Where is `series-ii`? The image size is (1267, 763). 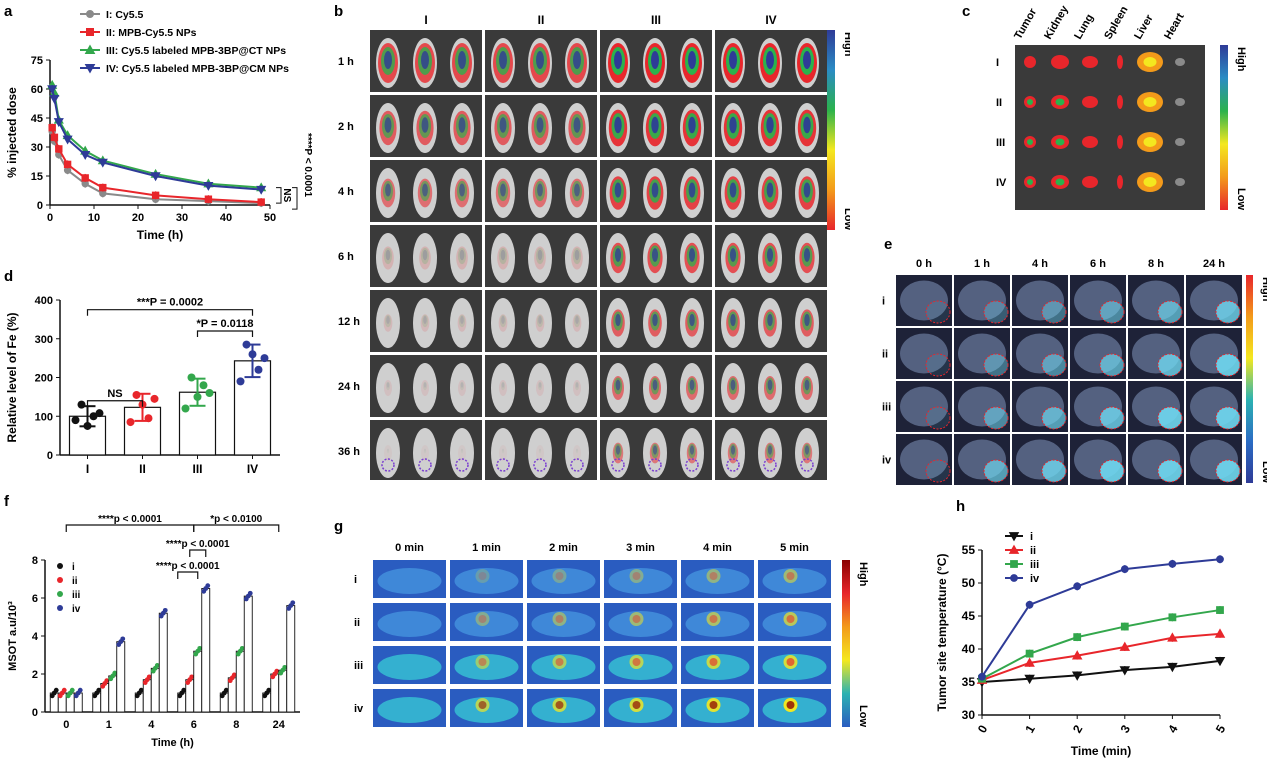
series-ii is located at coordinates (1101, 656).